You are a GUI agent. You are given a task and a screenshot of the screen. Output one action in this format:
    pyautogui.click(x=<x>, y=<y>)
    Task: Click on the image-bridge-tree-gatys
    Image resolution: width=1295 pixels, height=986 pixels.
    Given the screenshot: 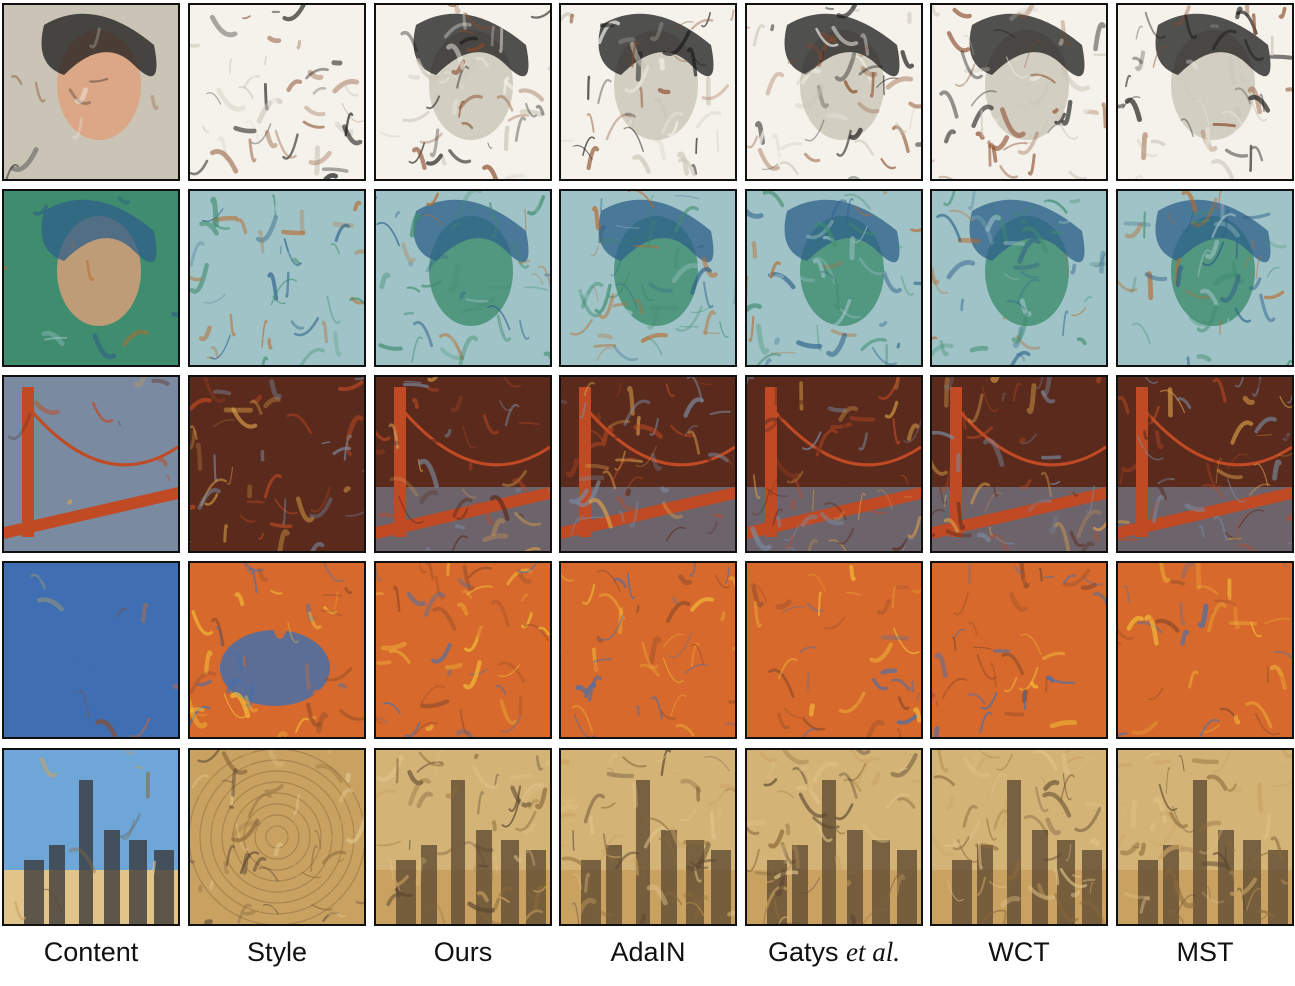 What is the action you would take?
    pyautogui.click(x=834, y=464)
    